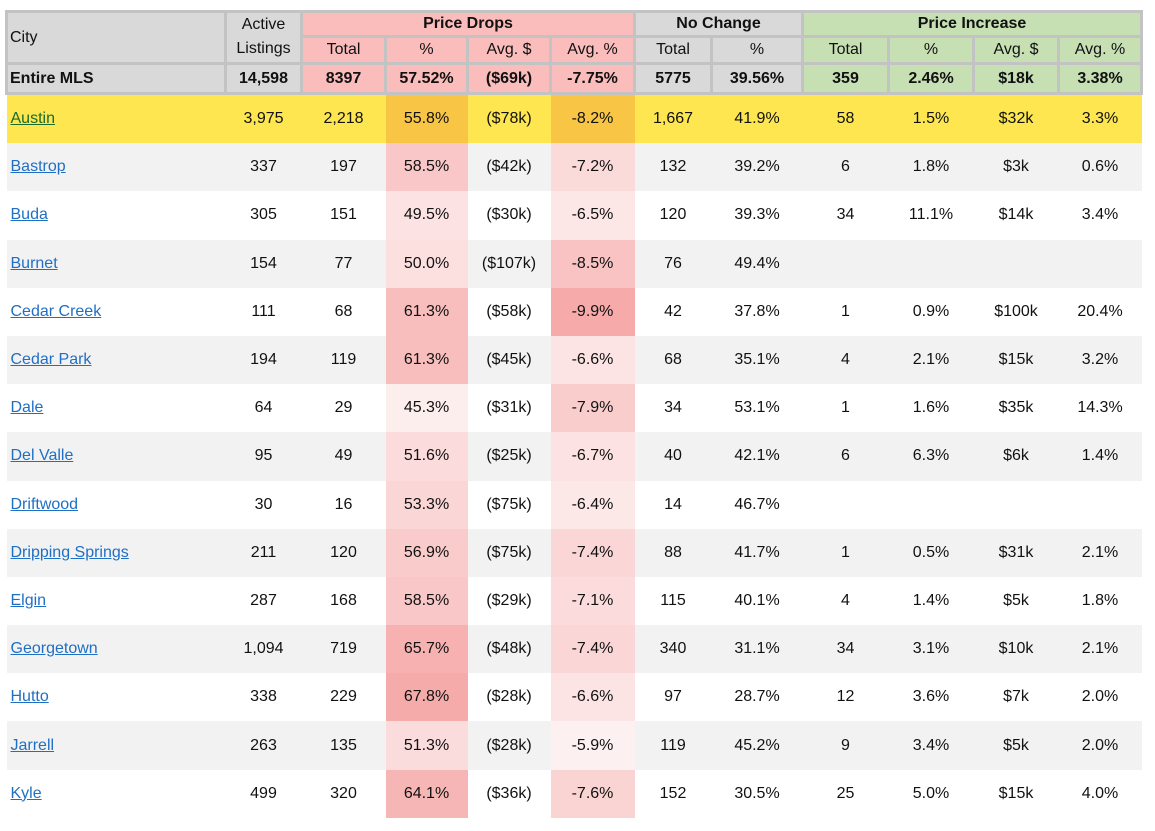 This screenshot has width=1155, height=831. Describe the element at coordinates (673, 50) in the screenshot. I see `nc-total-header: Total` at that location.